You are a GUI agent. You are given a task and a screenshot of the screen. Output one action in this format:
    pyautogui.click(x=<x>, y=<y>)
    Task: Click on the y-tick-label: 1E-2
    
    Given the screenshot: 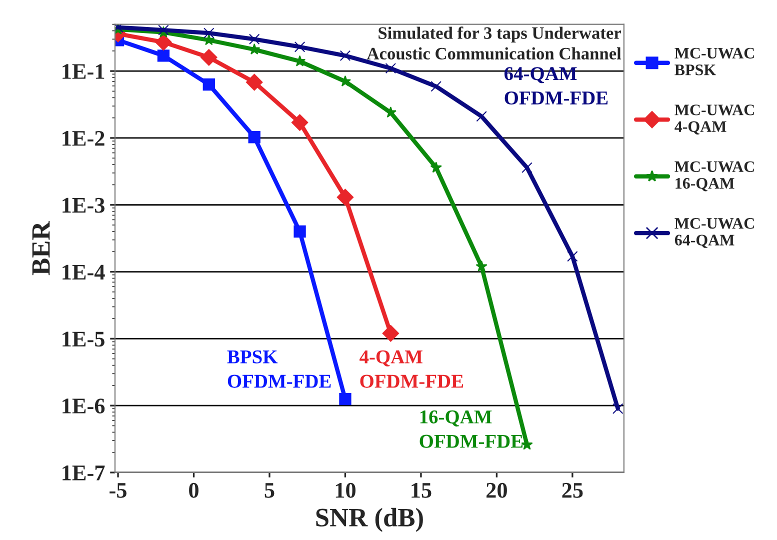 What is the action you would take?
    pyautogui.click(x=83, y=138)
    